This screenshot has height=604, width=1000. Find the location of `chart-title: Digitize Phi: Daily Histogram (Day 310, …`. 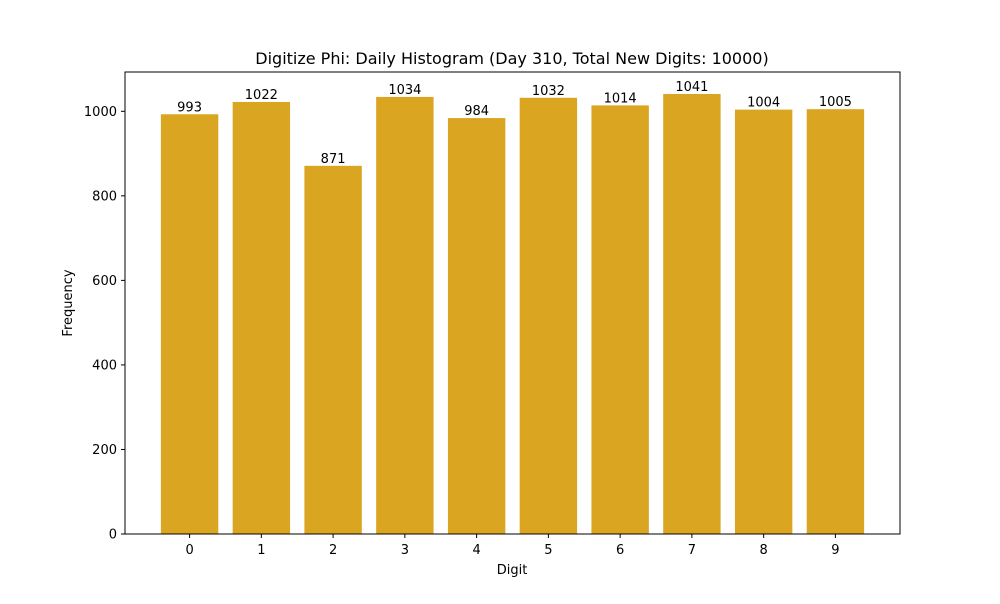

chart-title: Digitize Phi: Daily Histogram (Day 310, … is located at coordinates (511, 58).